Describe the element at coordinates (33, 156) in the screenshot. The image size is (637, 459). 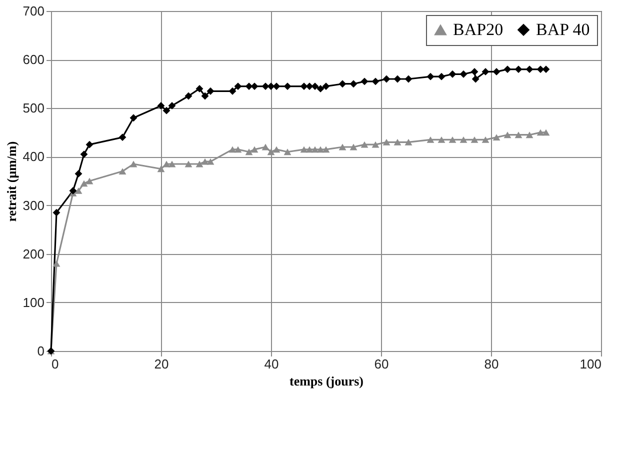
I see `y-tick-label: 400` at that location.